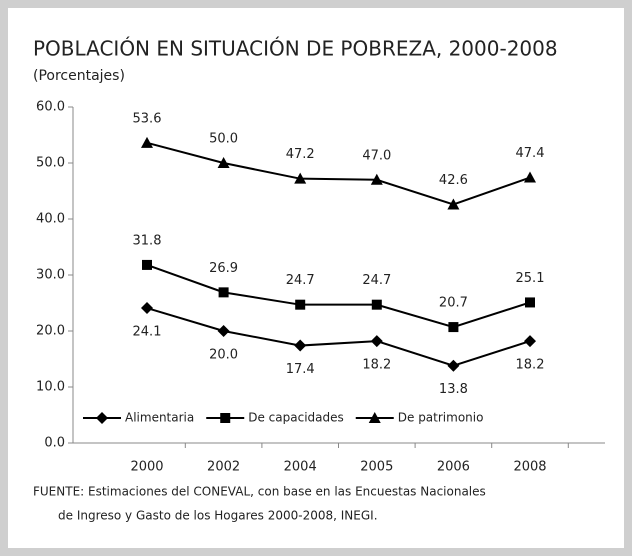 The height and width of the screenshot is (556, 632). I want to click on data-label: 24.1, so click(147, 332).